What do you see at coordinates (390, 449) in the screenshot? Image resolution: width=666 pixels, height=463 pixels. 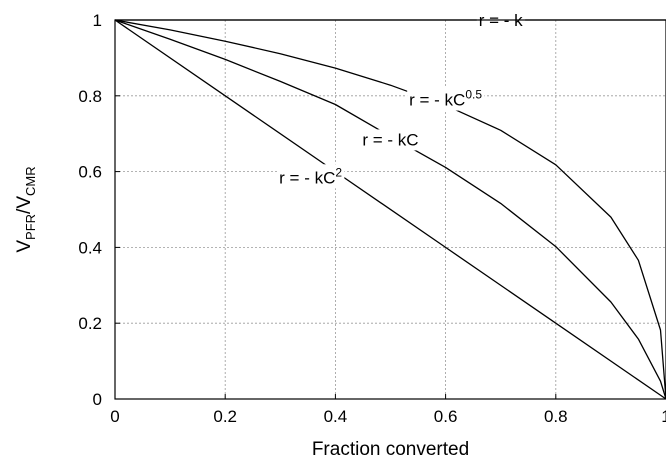 I see `x-axis-title: Fraction converted` at bounding box center [390, 449].